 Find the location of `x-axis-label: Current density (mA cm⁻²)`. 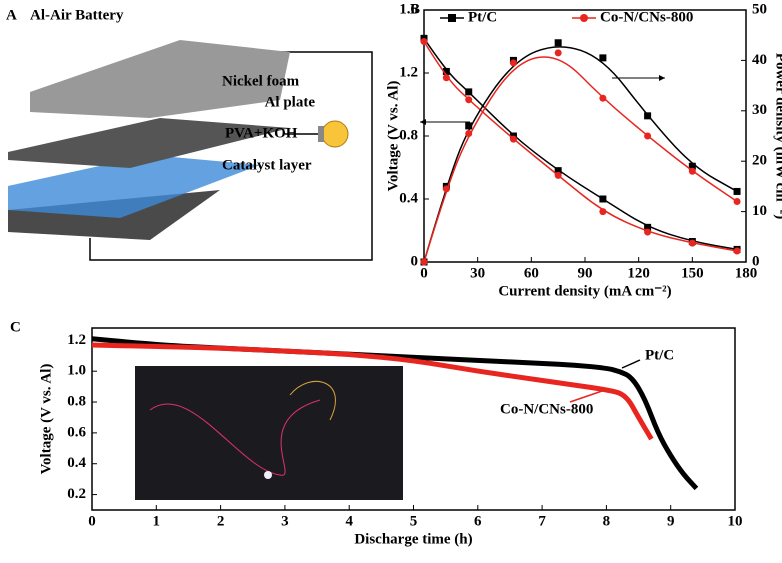

x-axis-label: Current density (mA cm⁻²) is located at coordinates (584, 291).